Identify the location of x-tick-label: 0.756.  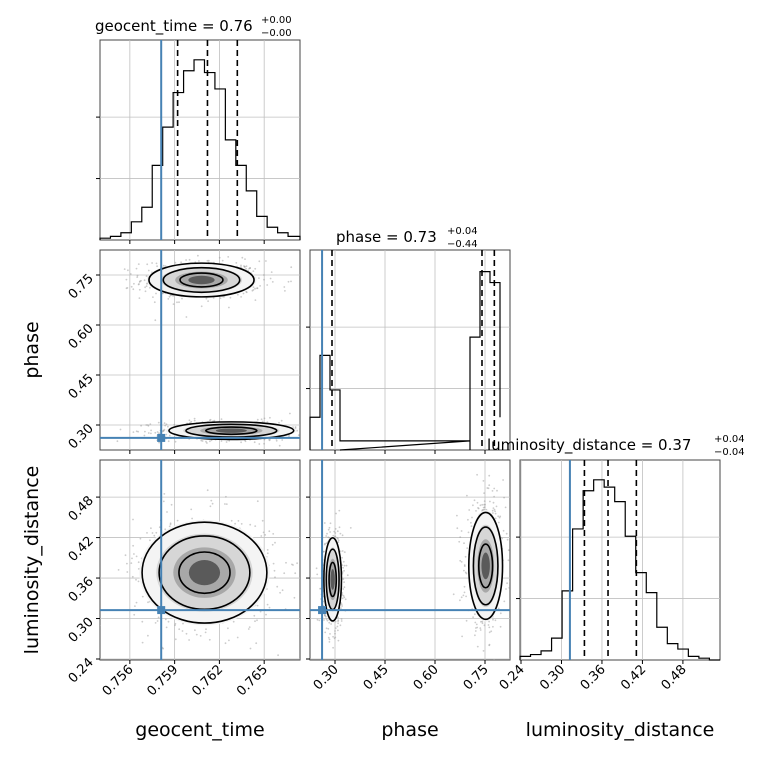
(118, 680).